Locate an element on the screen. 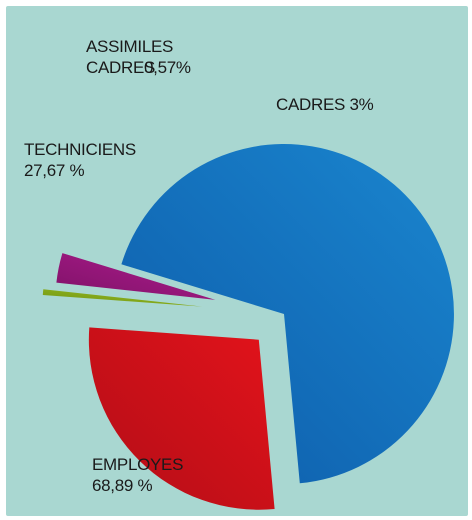 Image resolution: width=472 pixels, height=520 pixels. label-employes-value: 68,89 % is located at coordinates (122, 485).